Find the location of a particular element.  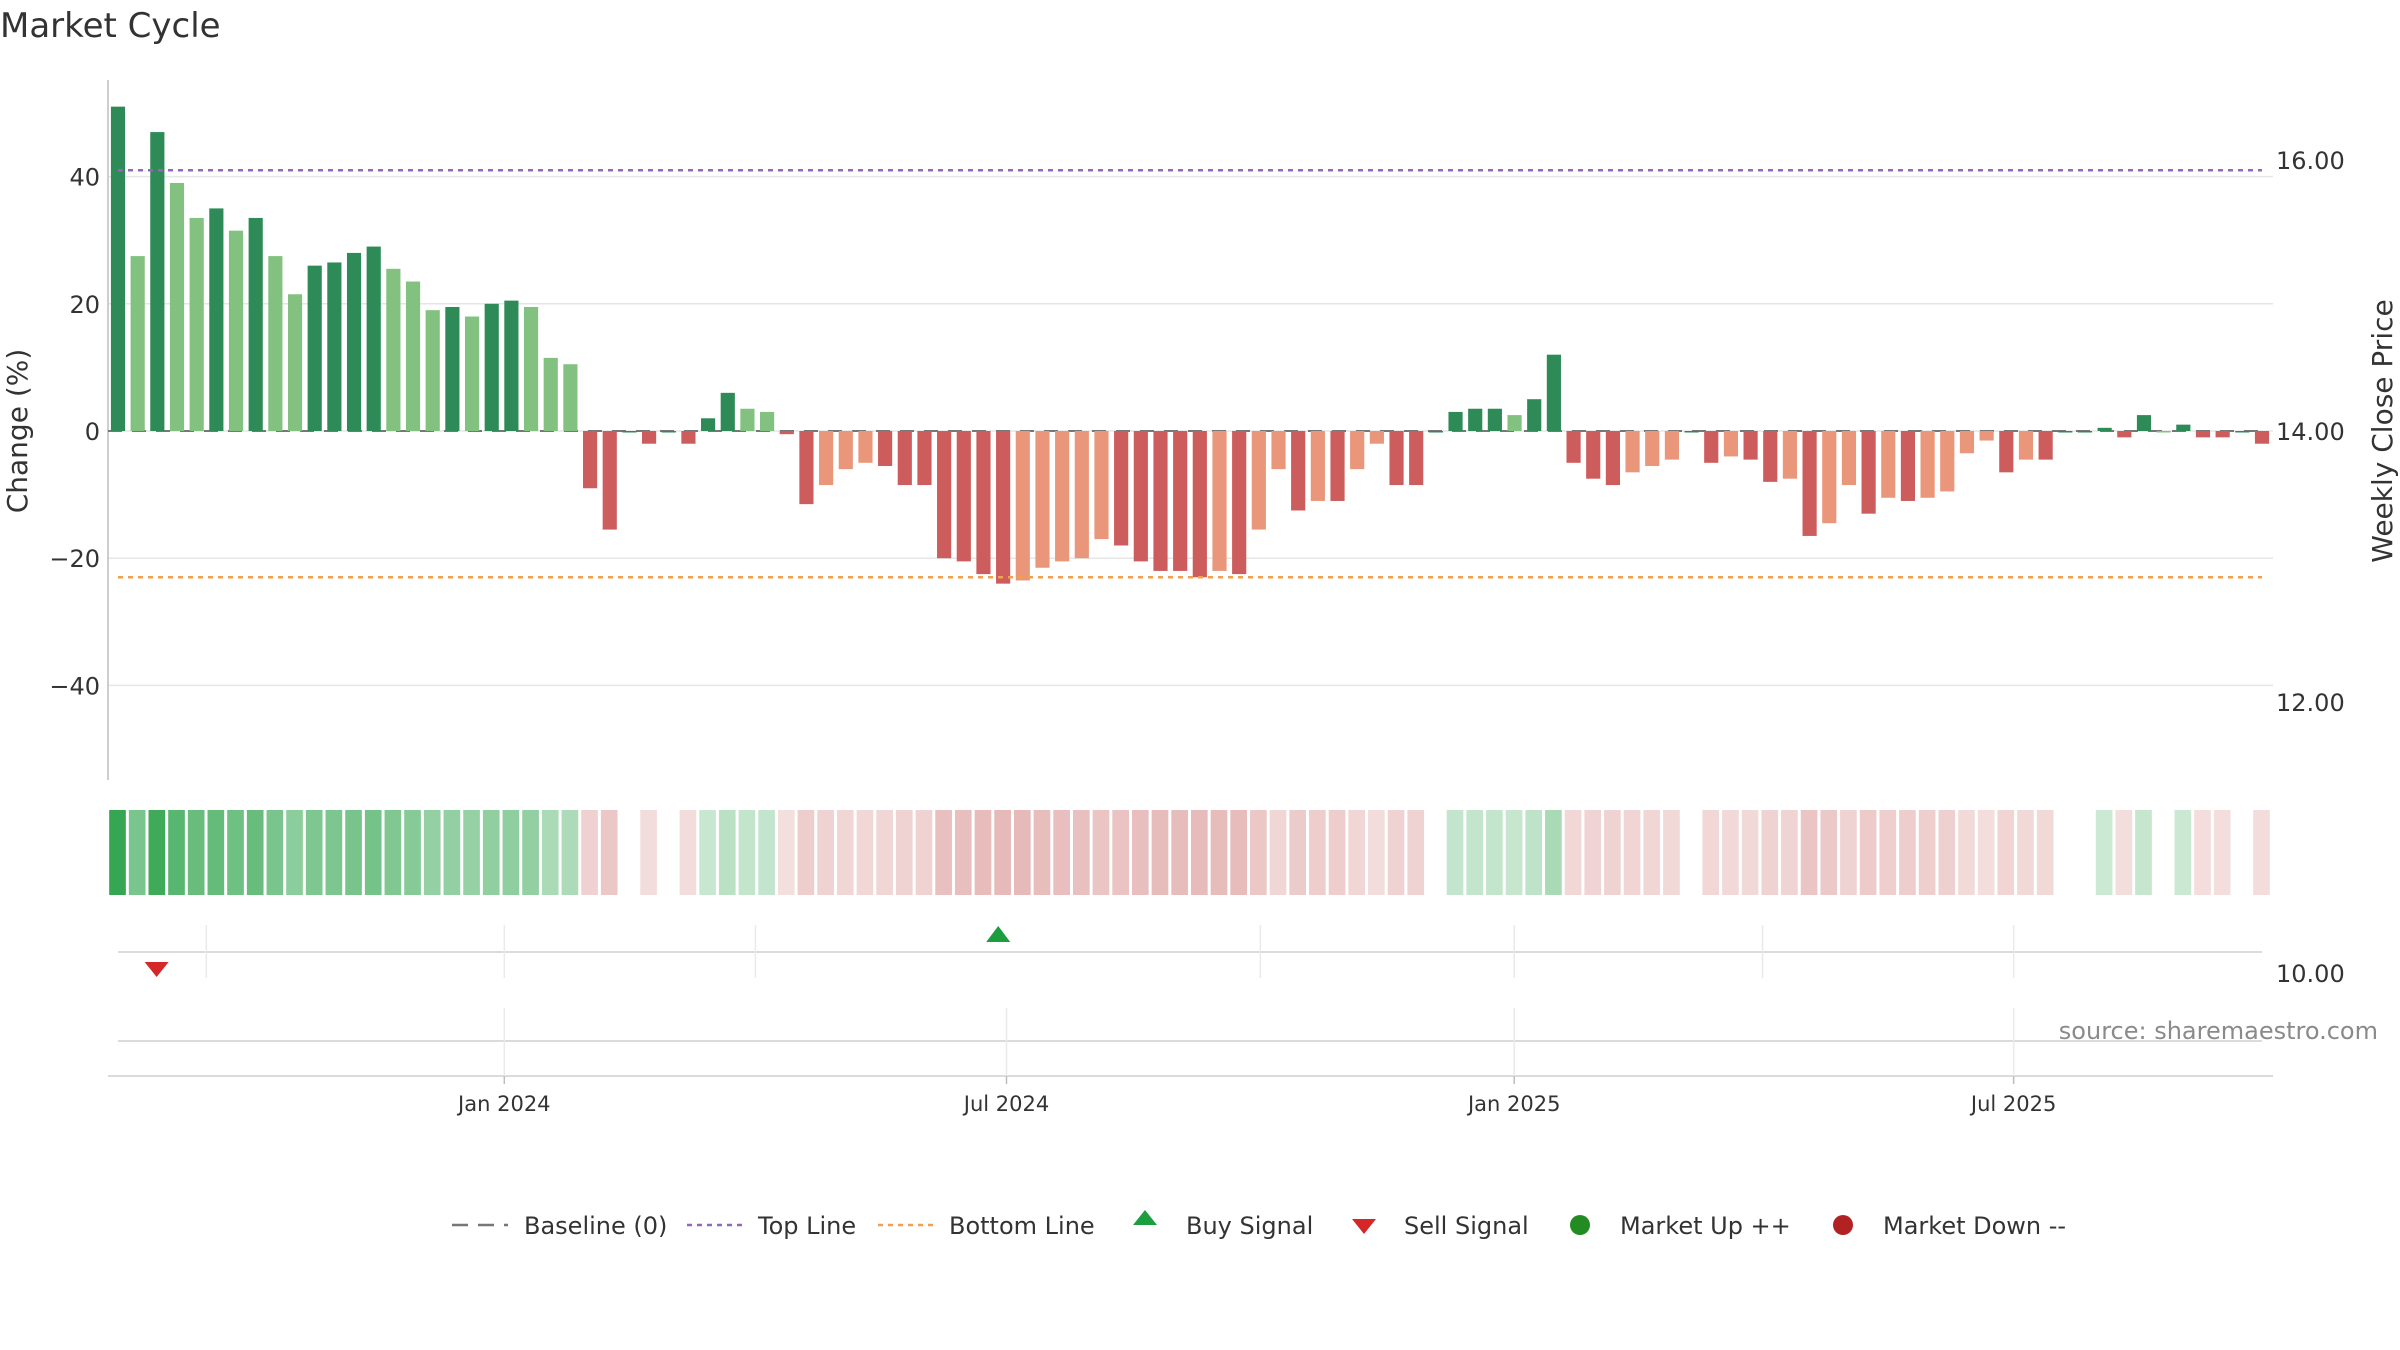

source-label: source: sharemaestro.com is located at coordinates (2218, 1031).